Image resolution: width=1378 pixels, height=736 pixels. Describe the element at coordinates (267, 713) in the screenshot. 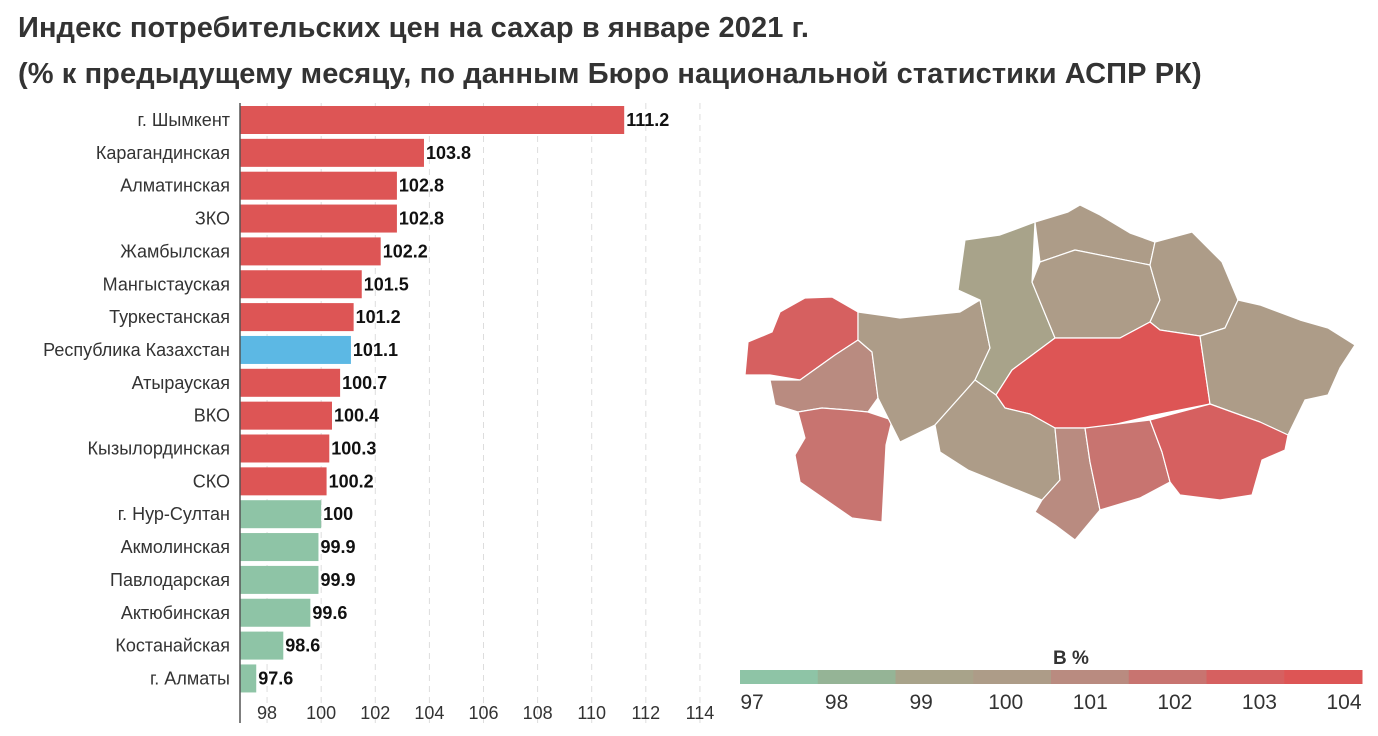

I see `x-tick-label: 98` at that location.